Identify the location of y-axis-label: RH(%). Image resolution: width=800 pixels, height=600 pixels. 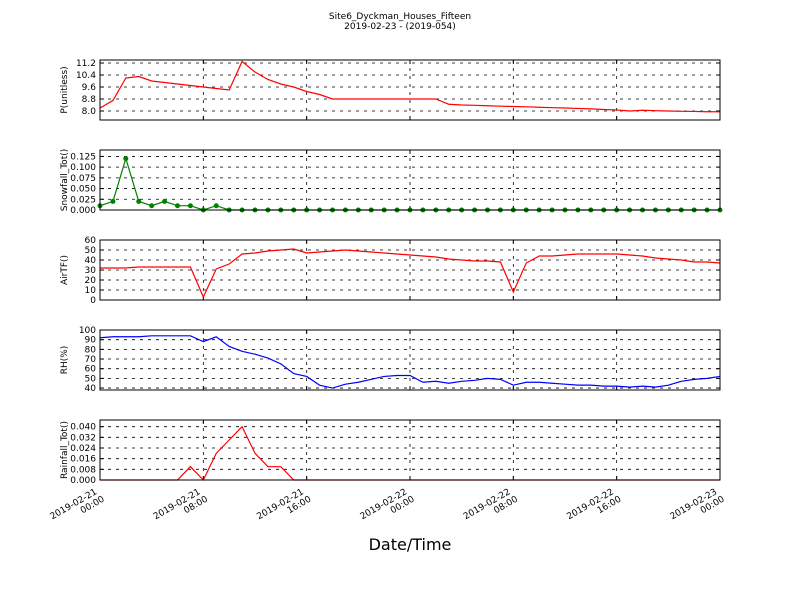
(65, 360).